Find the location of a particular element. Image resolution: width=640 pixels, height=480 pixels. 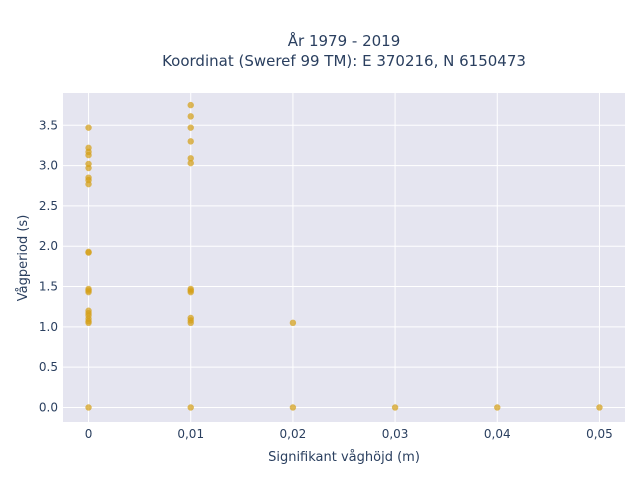

x-tick-label: 0,03 is located at coordinates (395, 434).